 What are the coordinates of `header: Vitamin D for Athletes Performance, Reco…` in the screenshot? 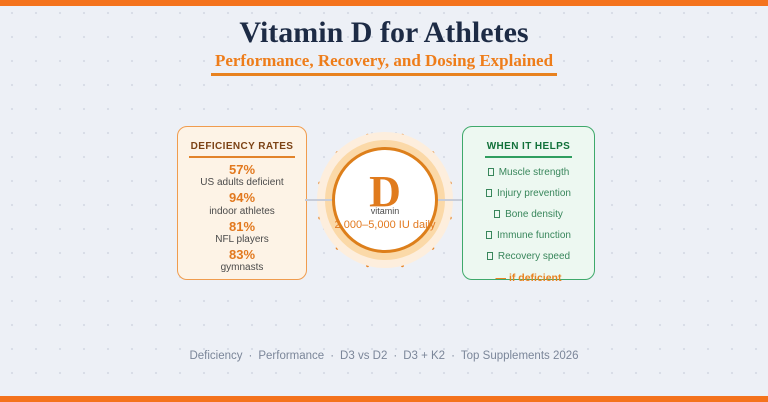 It's located at (384, 46).